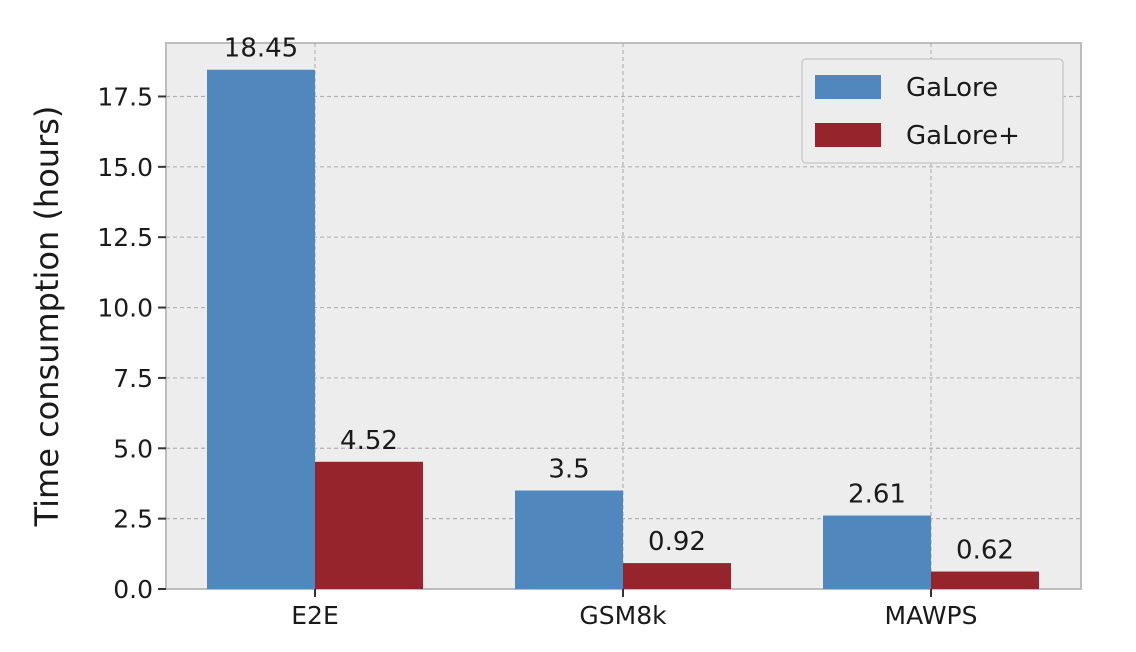 The image size is (1136, 652). What do you see at coordinates (932, 111) in the screenshot?
I see `legend: GaLore GaLore+` at bounding box center [932, 111].